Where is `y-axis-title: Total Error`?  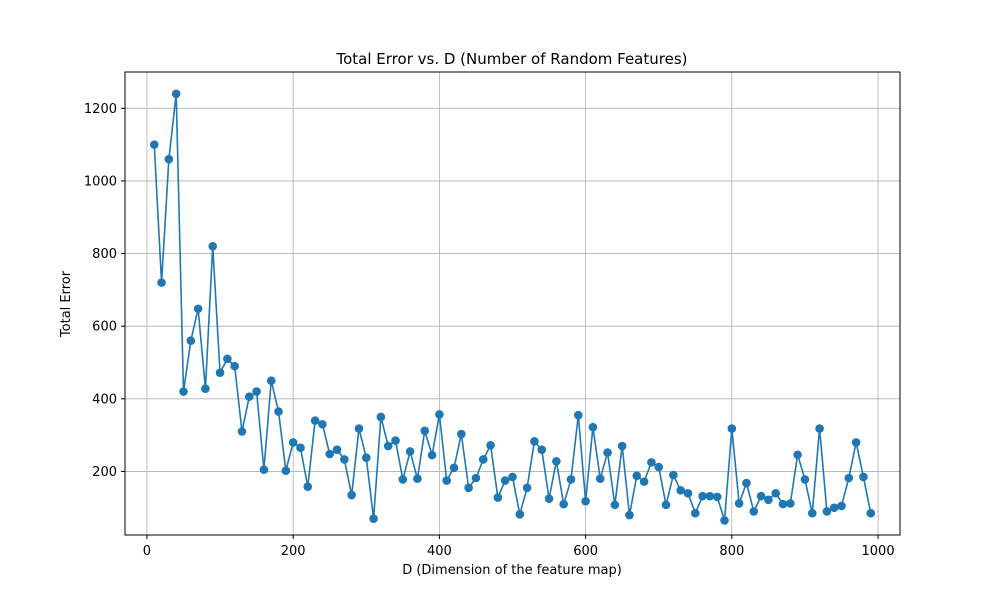
y-axis-title: Total Error is located at coordinates (66, 304).